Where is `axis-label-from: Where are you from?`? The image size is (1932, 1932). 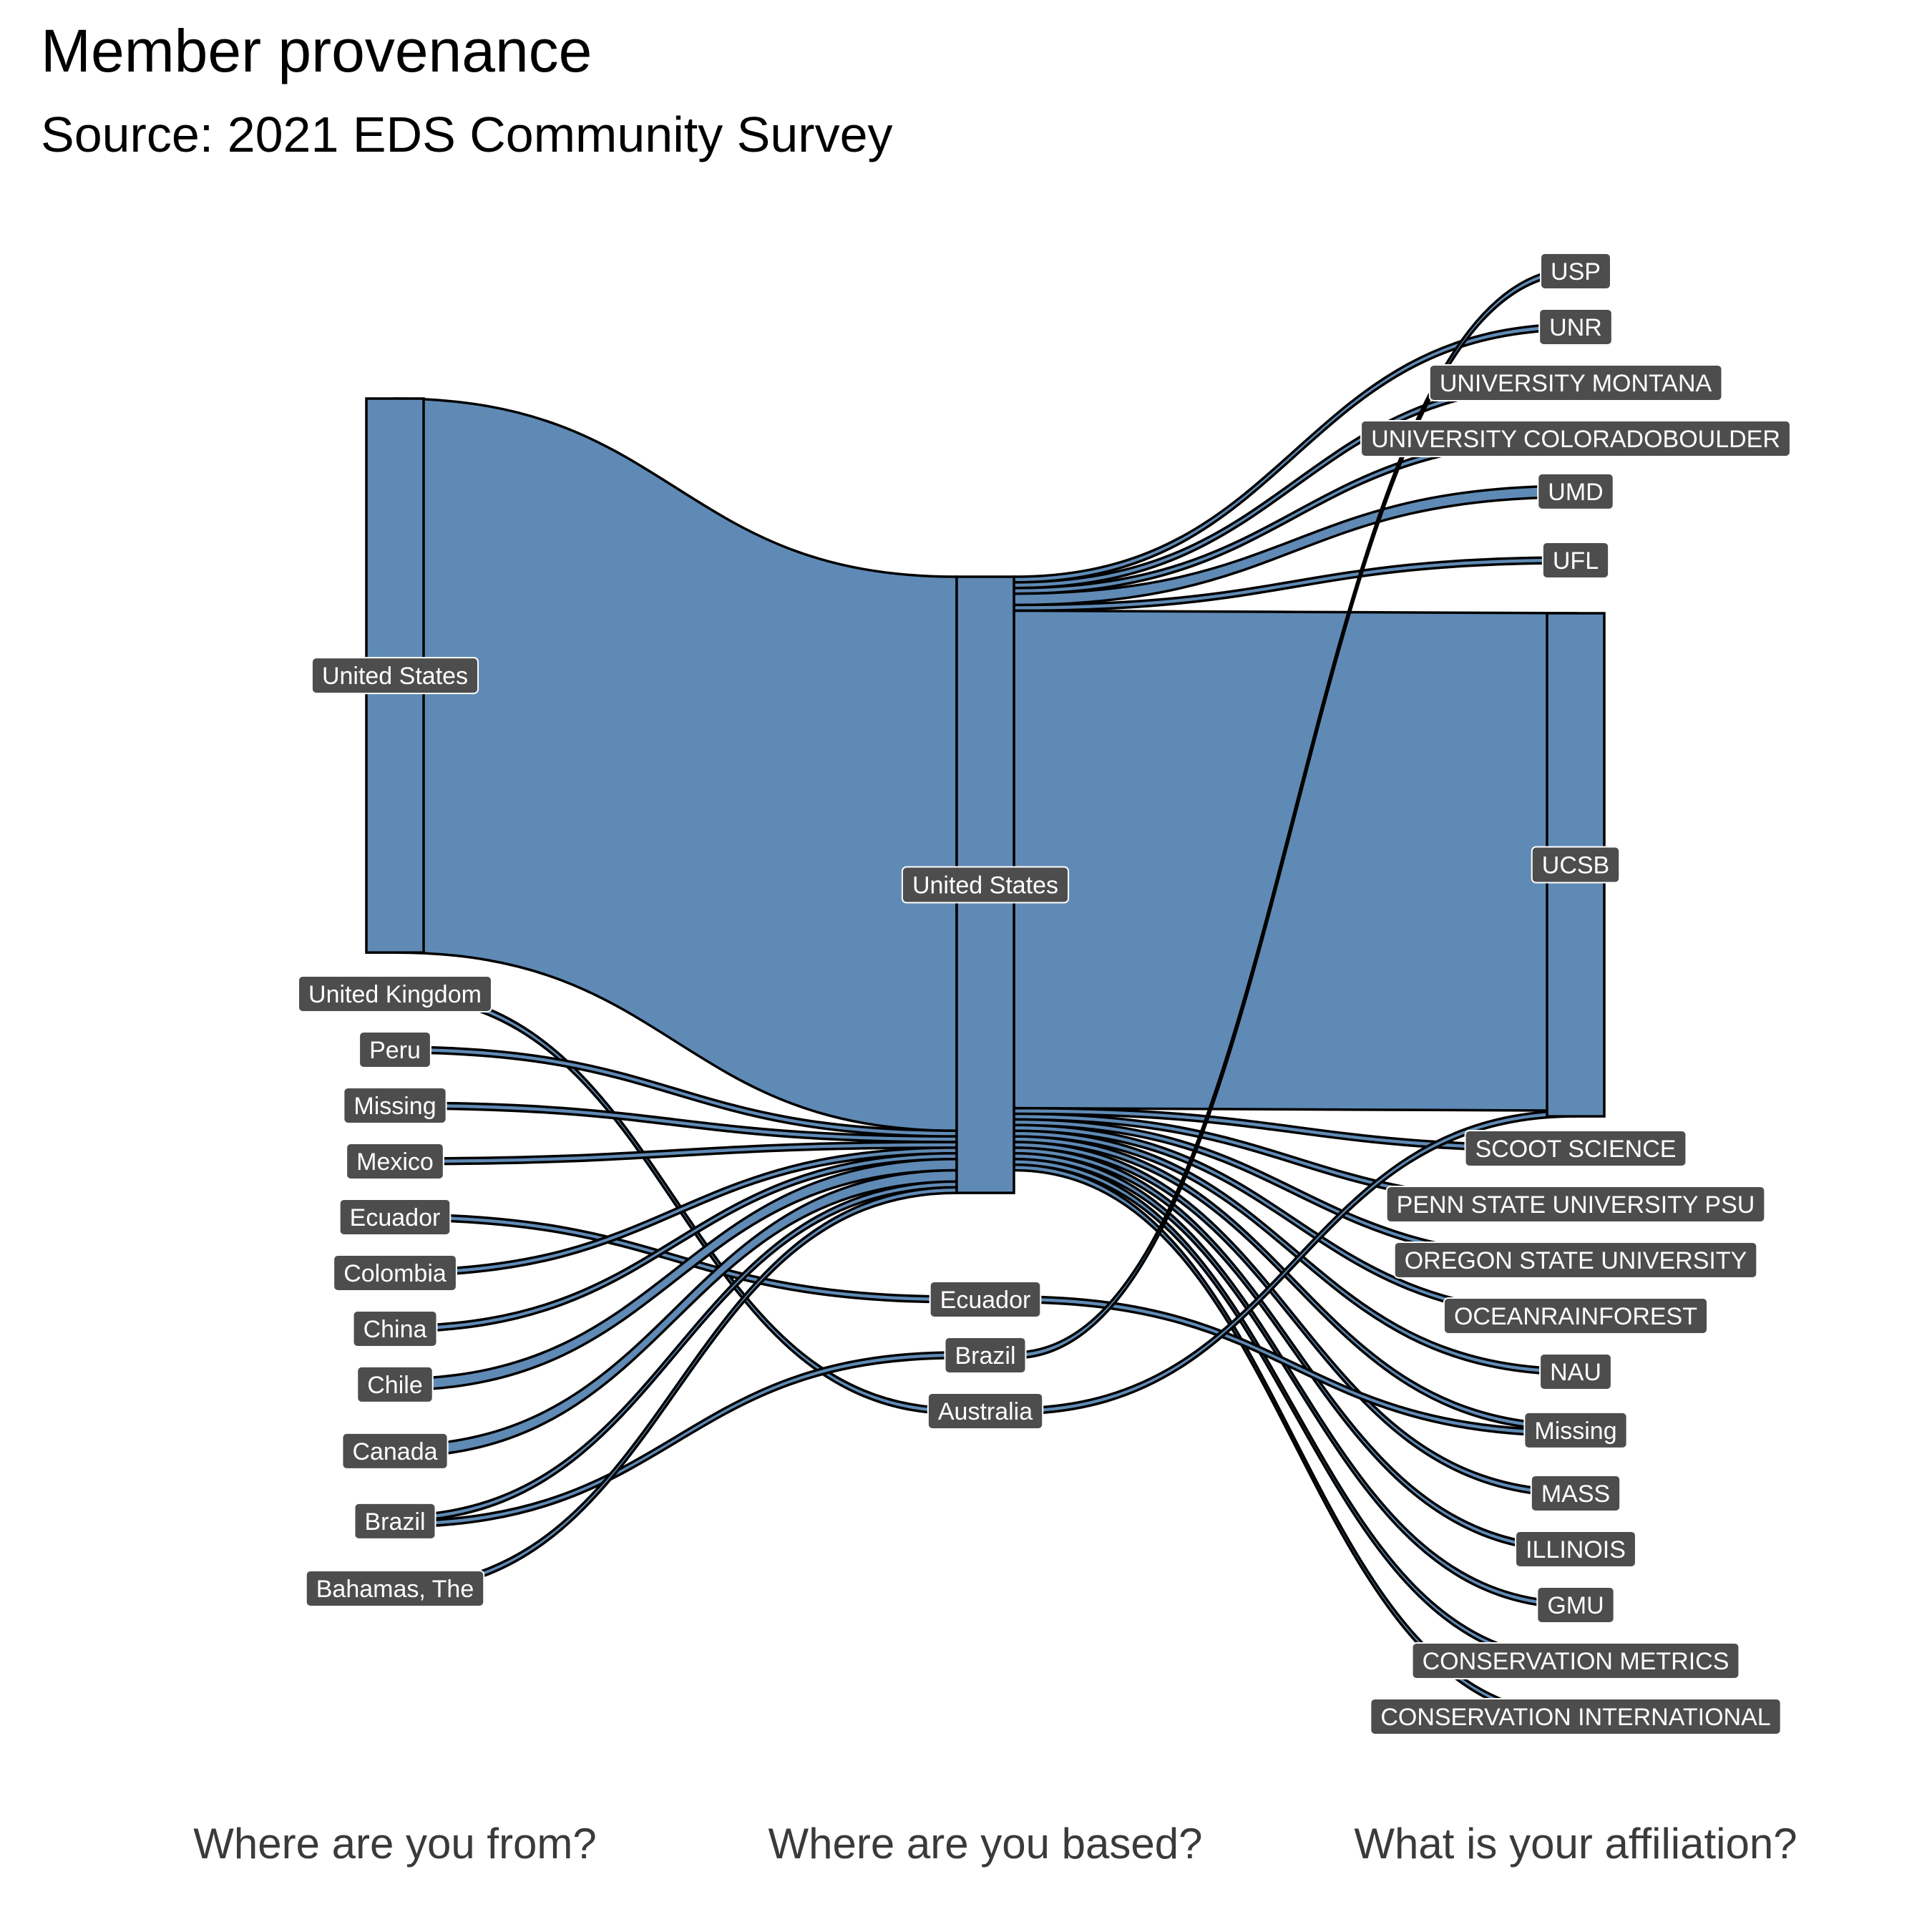
axis-label-from: Where are you from? is located at coordinates (395, 1844).